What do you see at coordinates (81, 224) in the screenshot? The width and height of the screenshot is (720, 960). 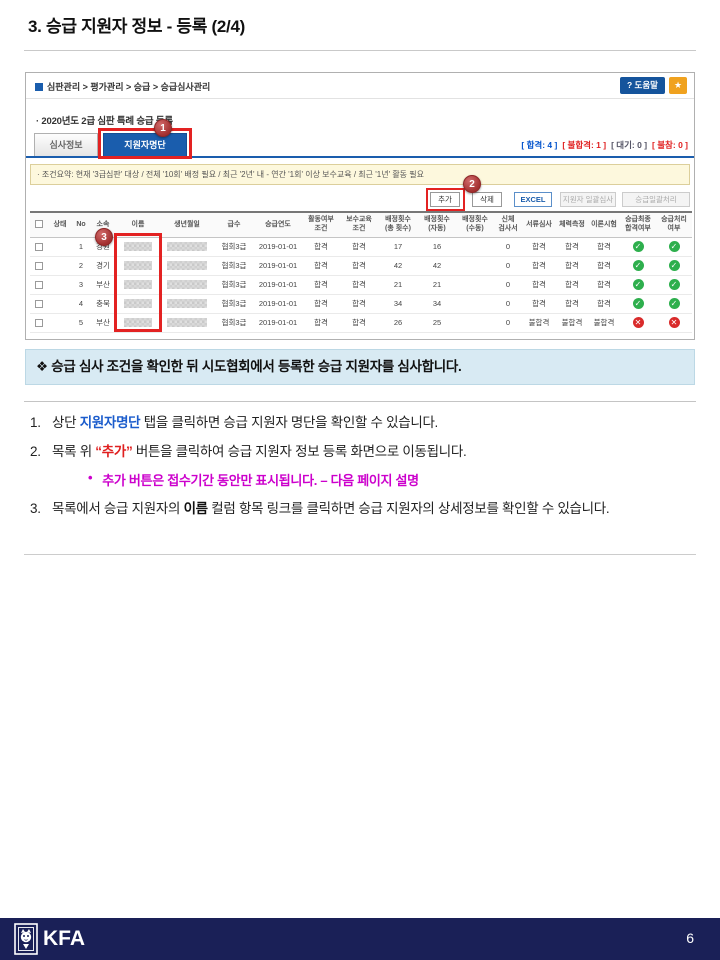 I see `column-header: No` at bounding box center [81, 224].